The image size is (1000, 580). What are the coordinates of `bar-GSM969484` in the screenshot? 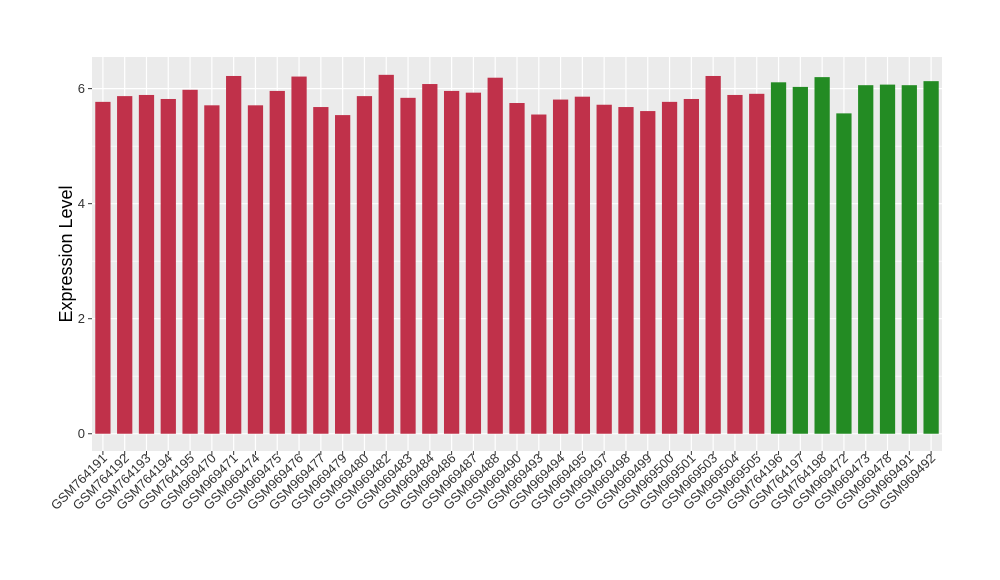 It's located at (430, 259).